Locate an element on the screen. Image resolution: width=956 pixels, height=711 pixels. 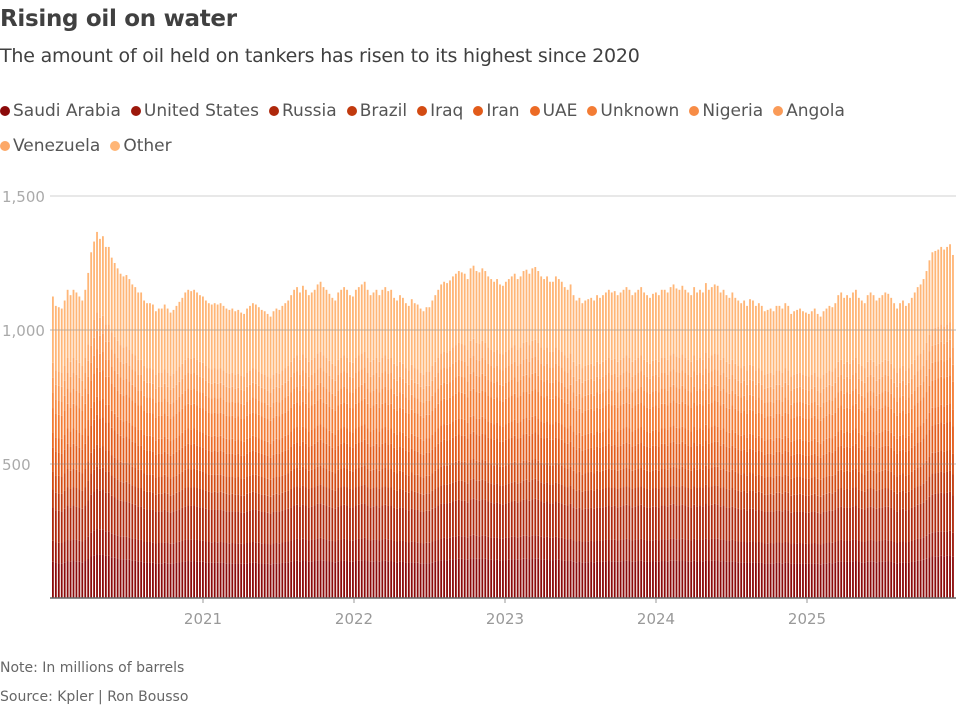
legend-label: Iran is located at coordinates (503, 111).